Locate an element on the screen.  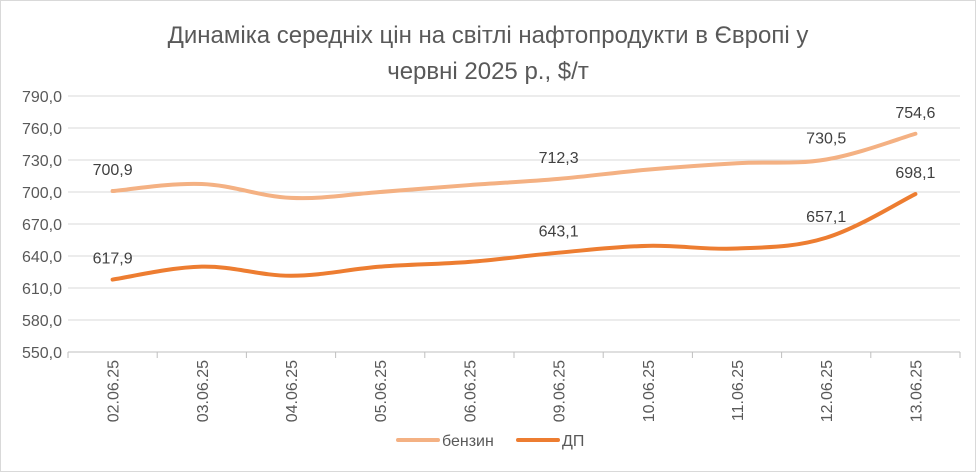
y-tick-label: 610,0 is located at coordinates (42, 289).